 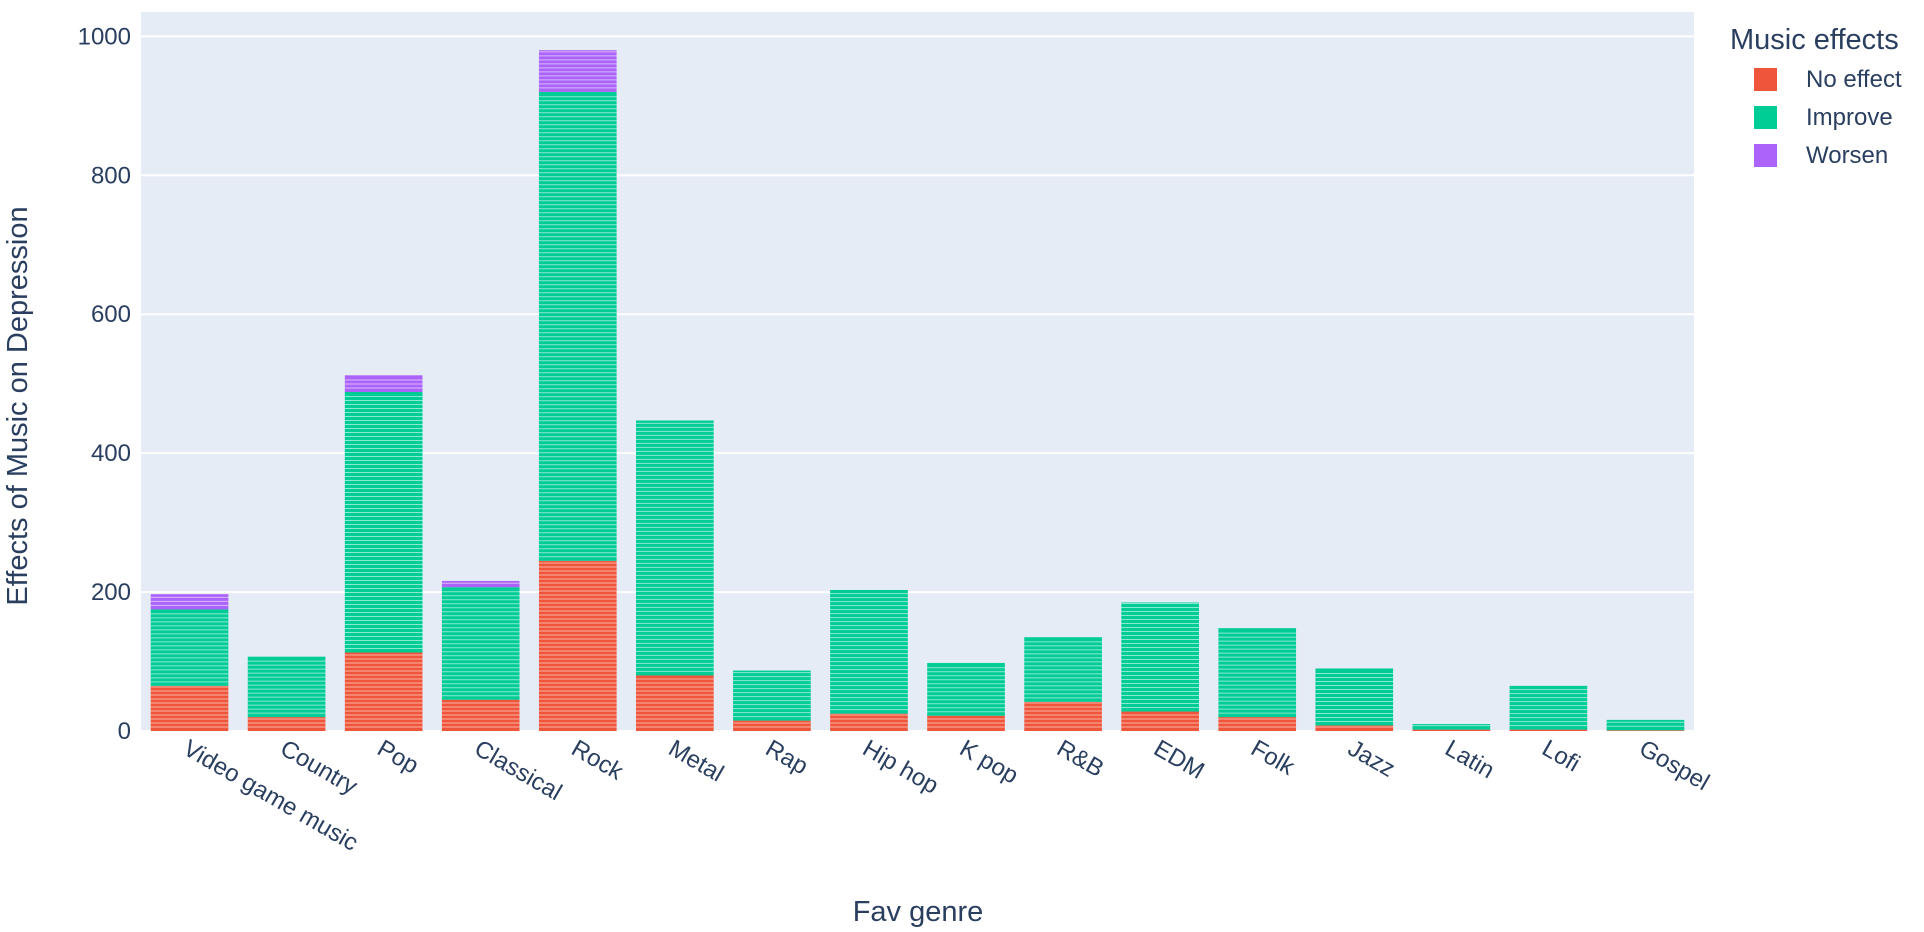 I want to click on x-tick-label: Pop, so click(x=398, y=757).